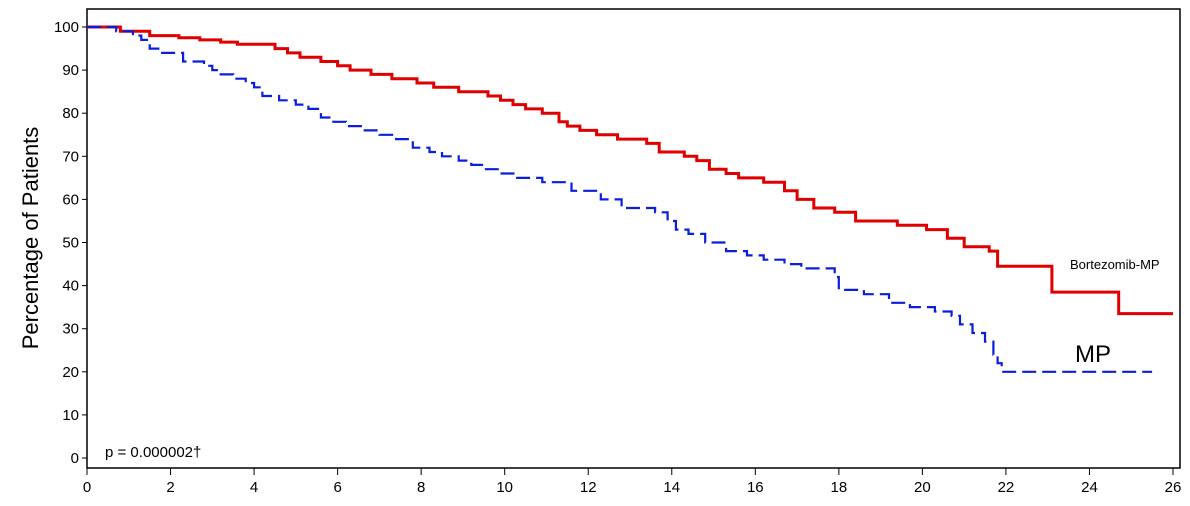 The width and height of the screenshot is (1190, 506). I want to click on y-tick-label: 20, so click(70, 372).